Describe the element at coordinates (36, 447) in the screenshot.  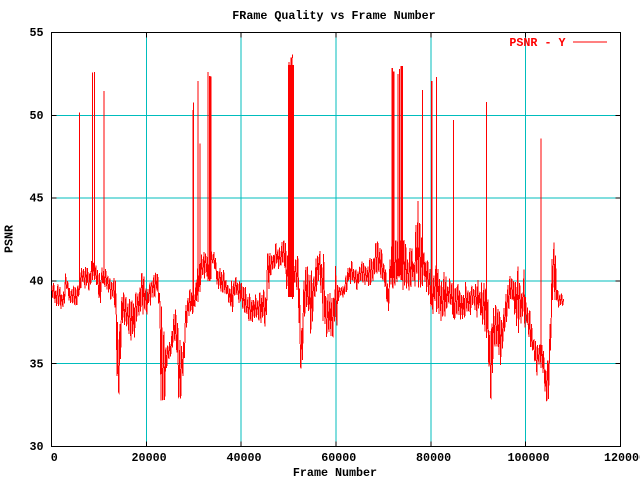
I see `svg-text: 30` at that location.